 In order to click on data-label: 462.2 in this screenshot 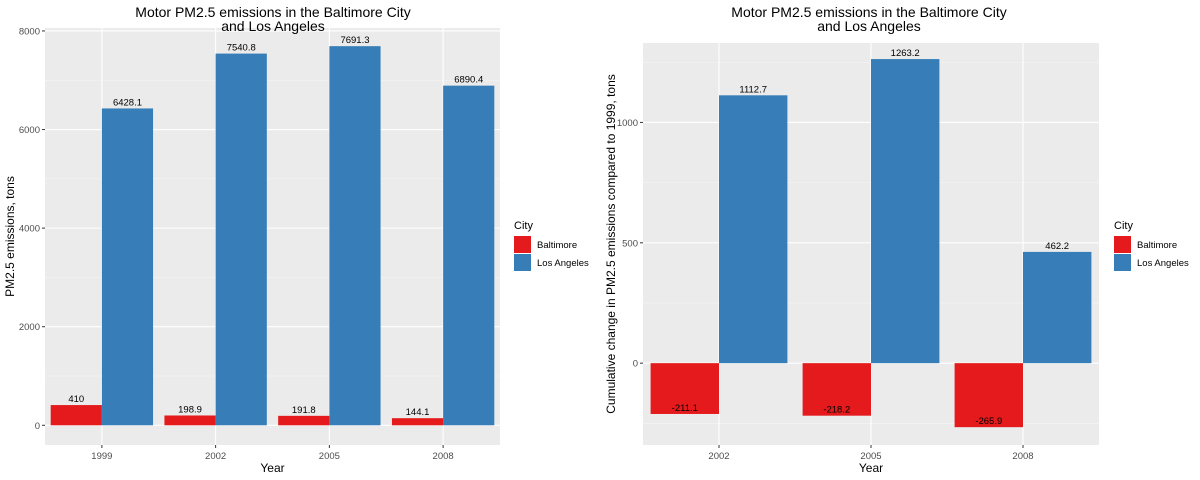, I will do `click(1057, 246)`.